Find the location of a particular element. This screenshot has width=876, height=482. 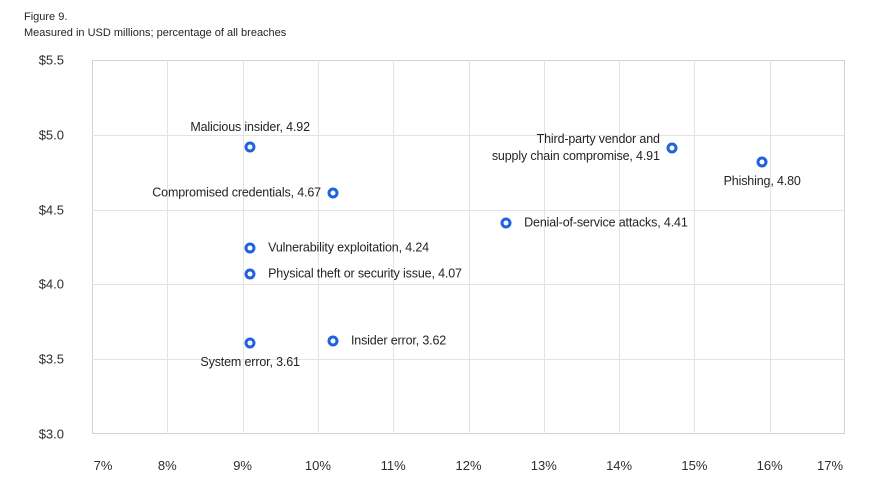

y-axis-tick-label: $4.5 is located at coordinates (51, 210).